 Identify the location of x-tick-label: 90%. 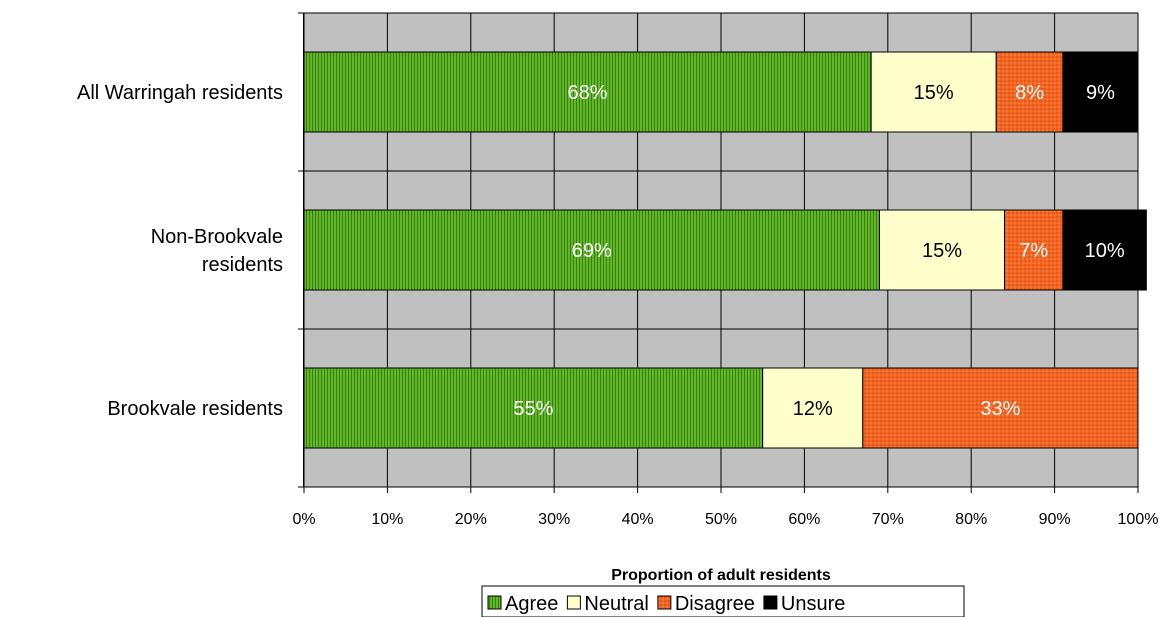
(1055, 519).